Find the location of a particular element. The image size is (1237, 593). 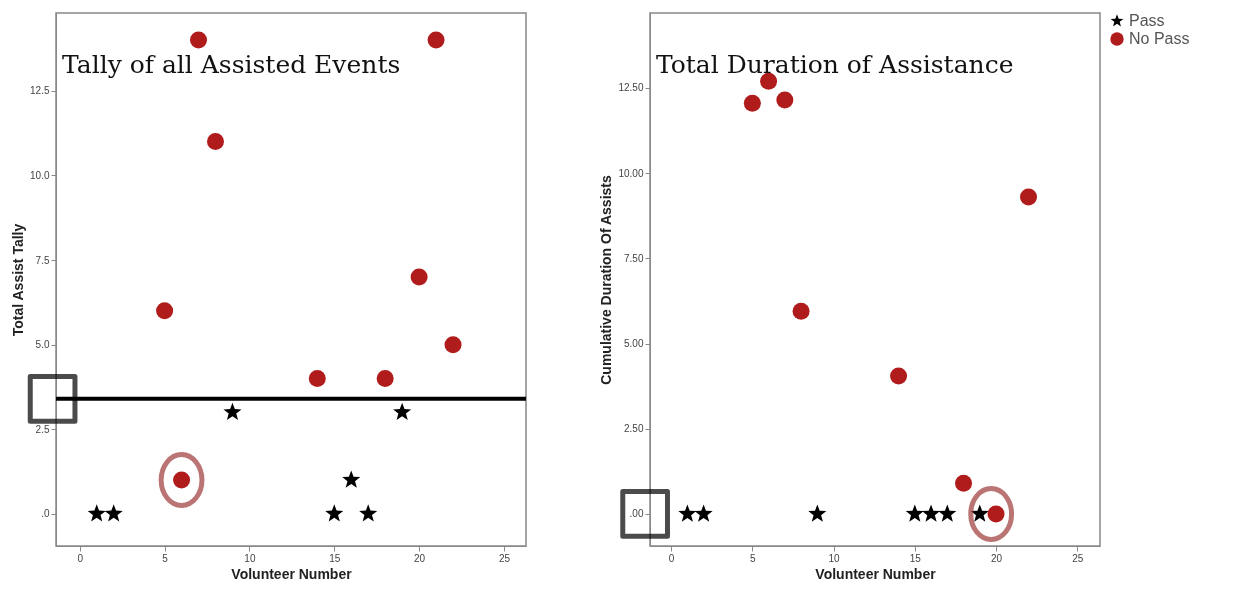

text: Tally of all Assisted Events is located at coordinates (231, 64).